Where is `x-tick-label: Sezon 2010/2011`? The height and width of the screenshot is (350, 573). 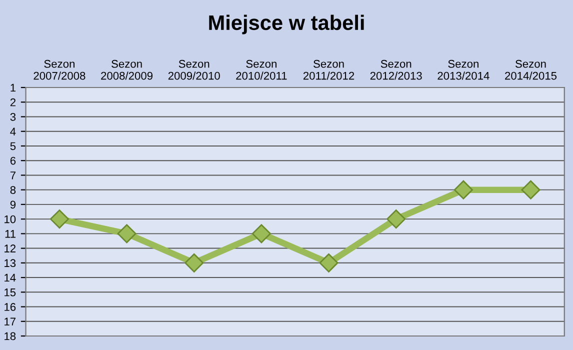
x-tick-label: Sezon 2010/2011 is located at coordinates (261, 70).